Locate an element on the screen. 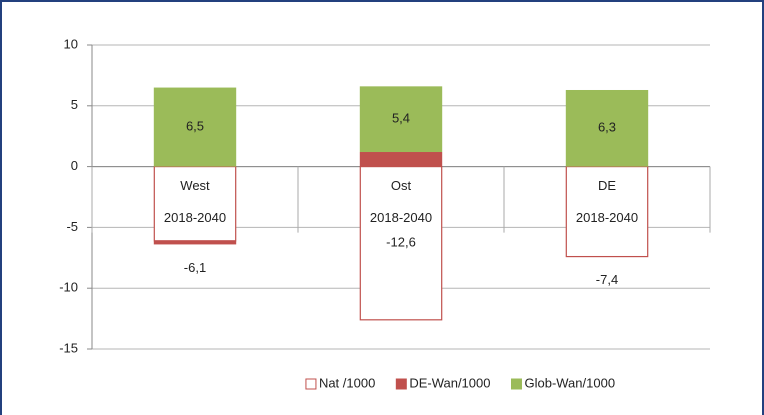 The image size is (764, 415). y-tick-label: 10 is located at coordinates (71, 43).